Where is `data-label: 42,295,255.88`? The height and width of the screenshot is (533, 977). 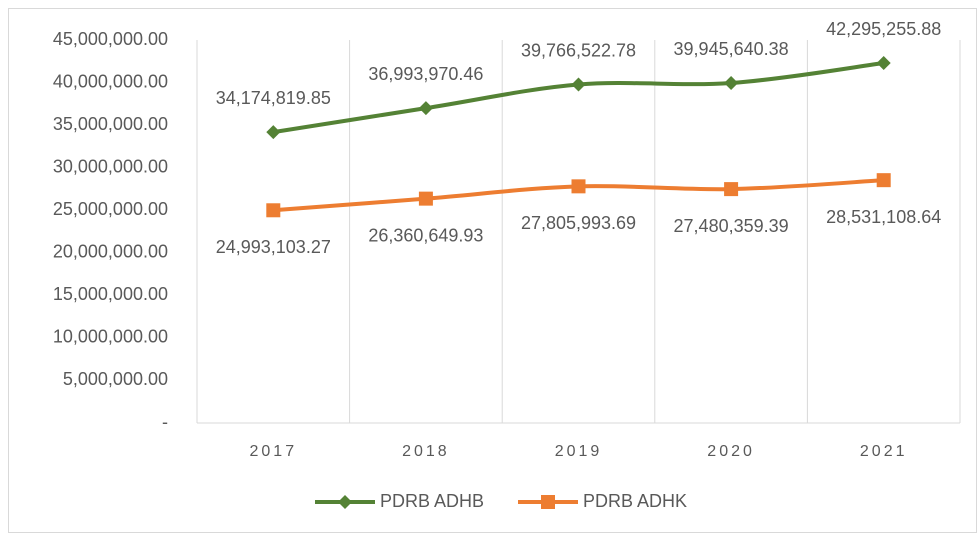 data-label: 42,295,255.88 is located at coordinates (883, 29).